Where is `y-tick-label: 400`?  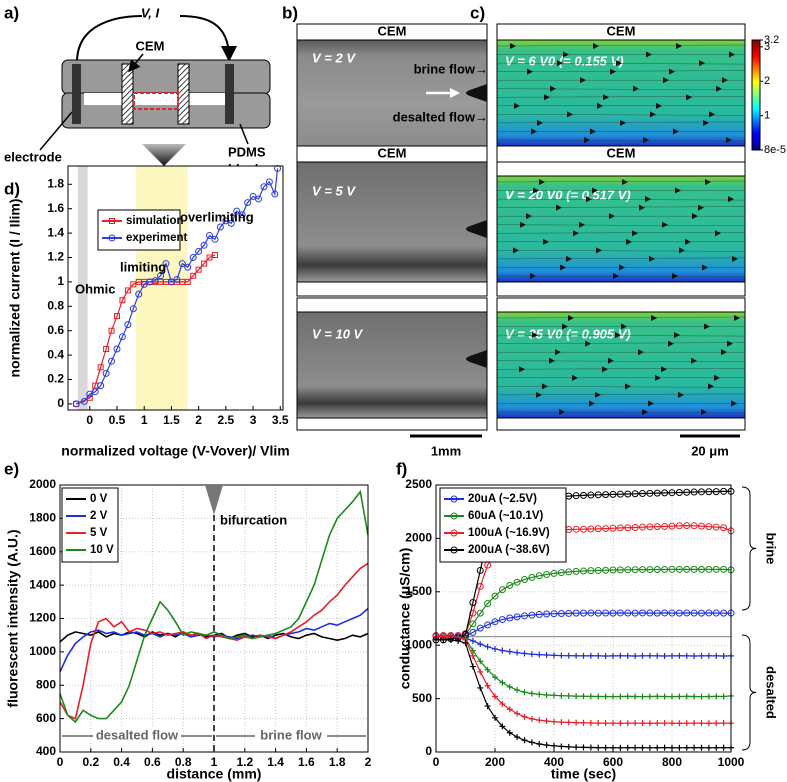
y-tick-label: 400 is located at coordinates (46, 751).